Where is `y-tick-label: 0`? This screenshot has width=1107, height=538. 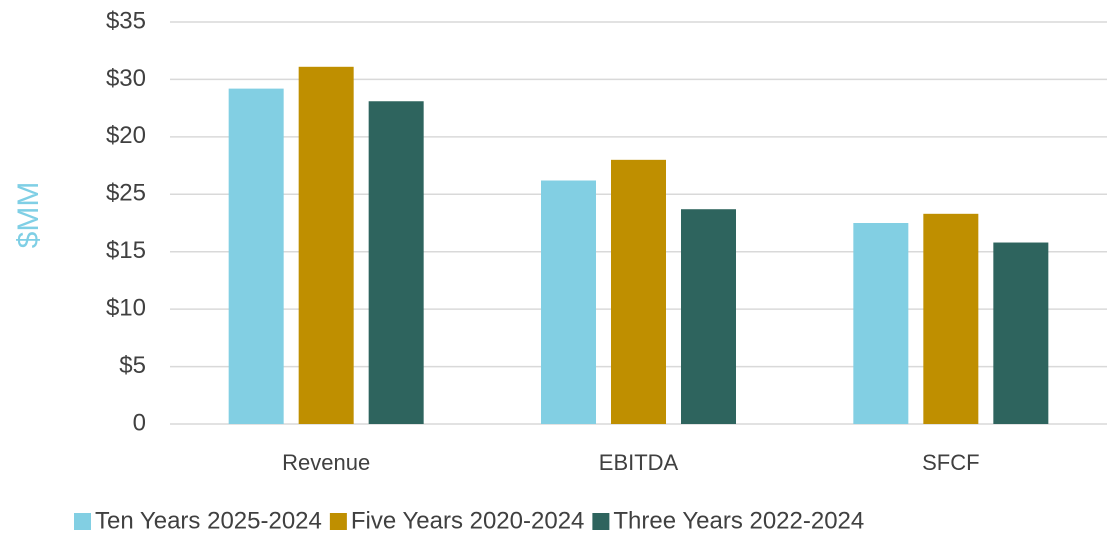 y-tick-label: 0 is located at coordinates (139, 422).